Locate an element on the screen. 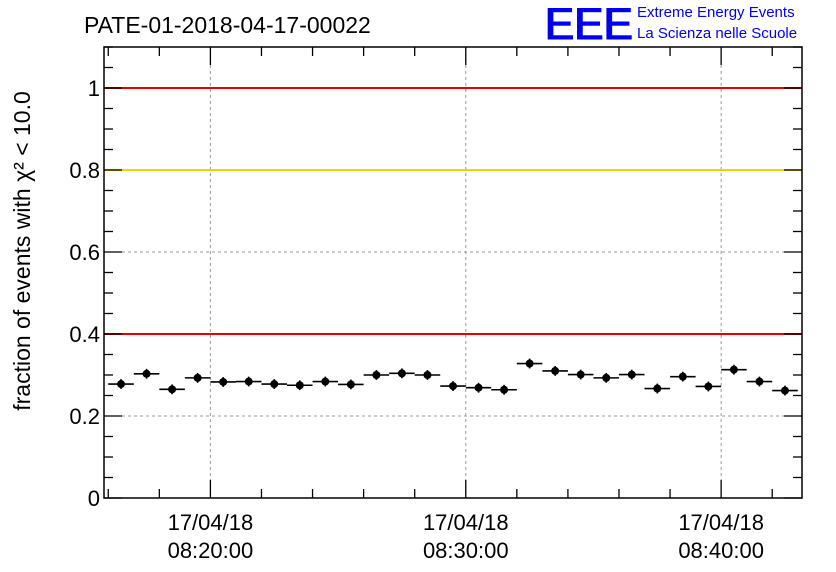 This screenshot has width=836, height=572. logo-line-1: Extreme Energy Events is located at coordinates (716, 12).